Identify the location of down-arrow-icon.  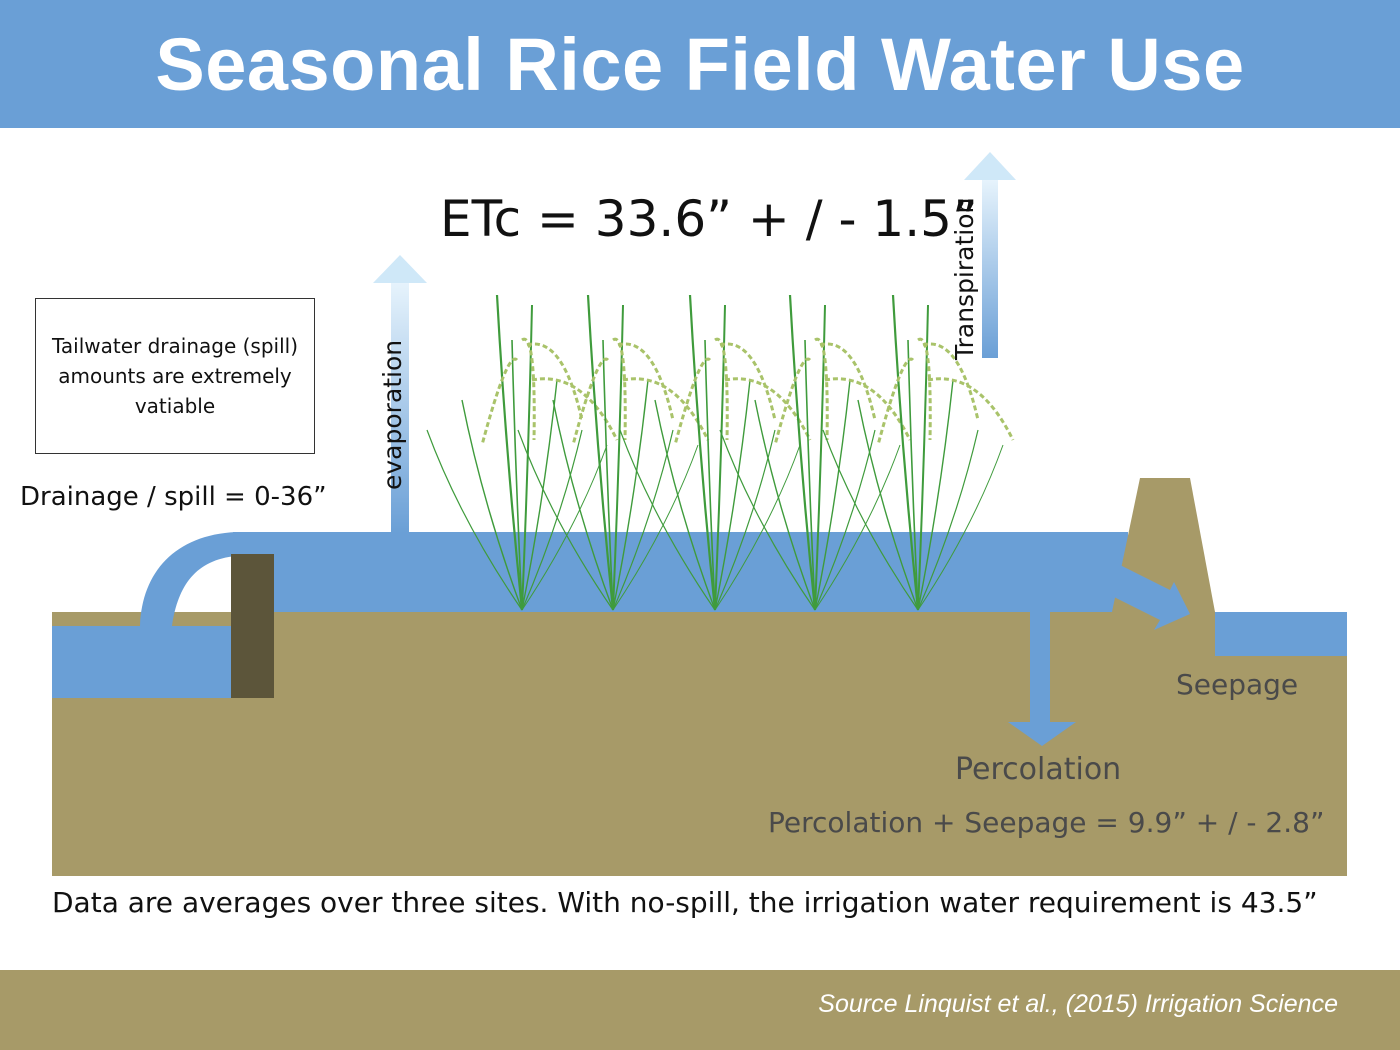
(1042, 679).